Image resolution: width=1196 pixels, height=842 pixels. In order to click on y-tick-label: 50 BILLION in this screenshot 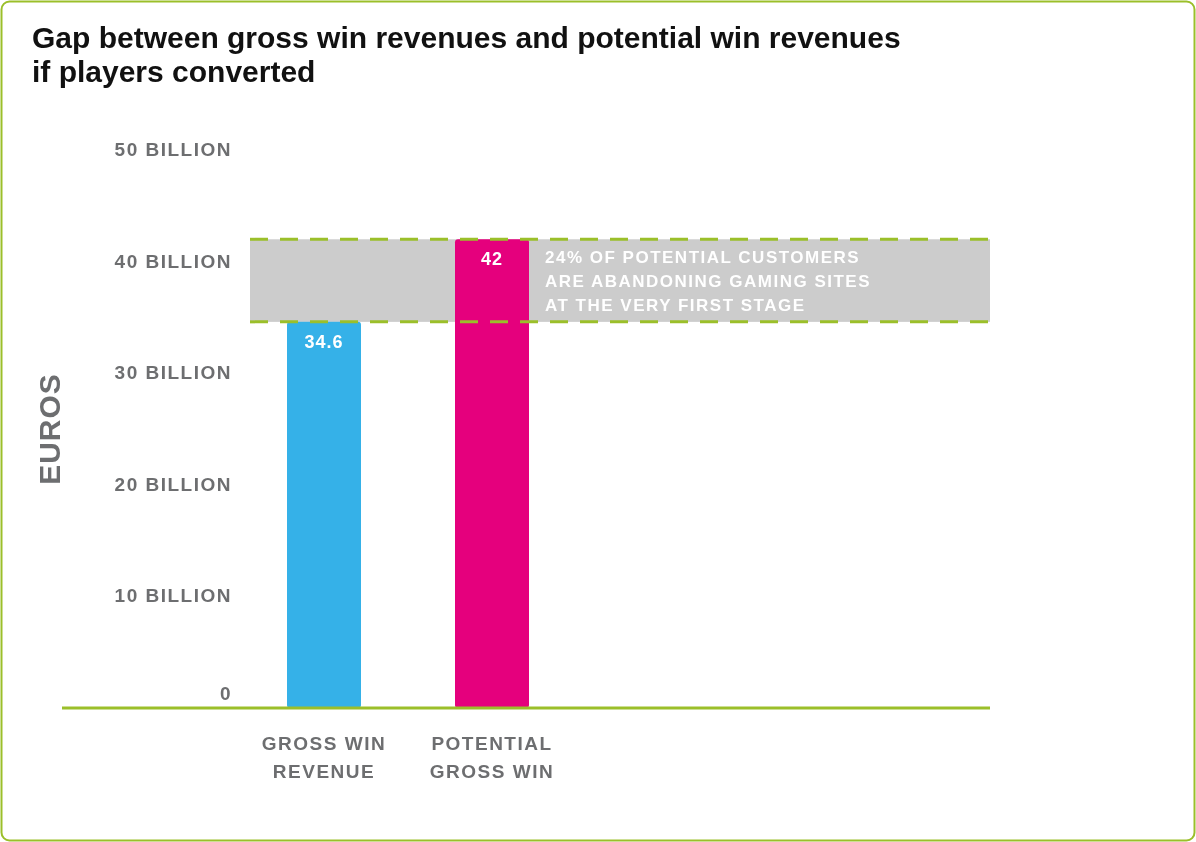, I will do `click(173, 149)`.